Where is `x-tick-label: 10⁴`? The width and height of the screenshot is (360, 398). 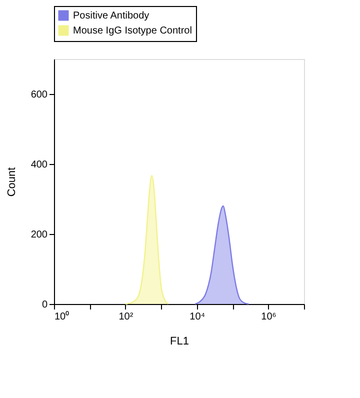 x-tick-label: 10⁴ is located at coordinates (198, 317).